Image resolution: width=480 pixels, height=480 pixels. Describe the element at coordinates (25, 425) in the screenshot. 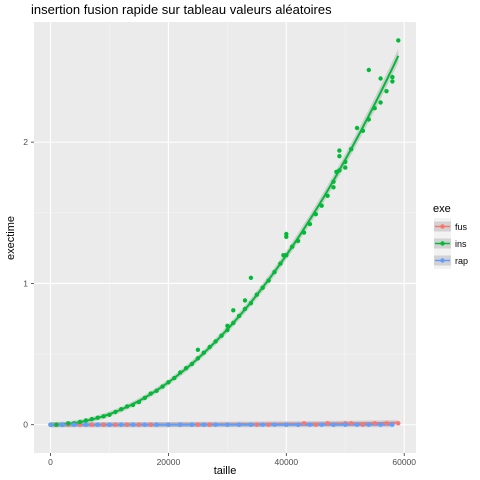

I see `y-tick-label: 0` at that location.